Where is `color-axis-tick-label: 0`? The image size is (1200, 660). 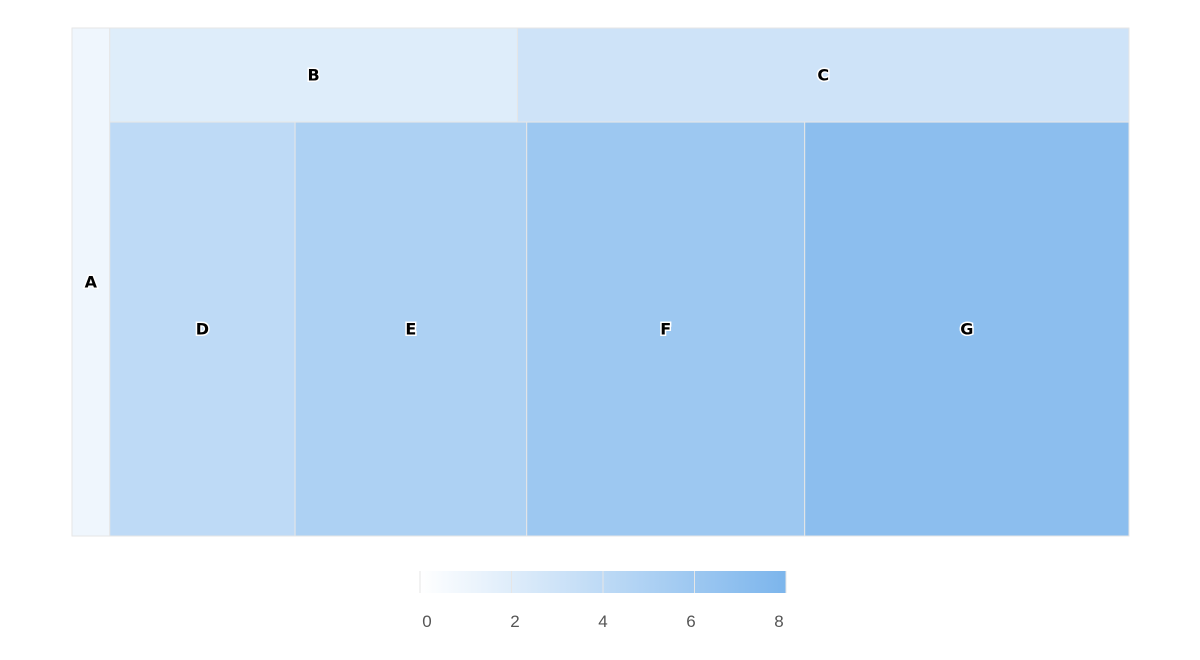
color-axis-tick-label: 0 is located at coordinates (426, 621).